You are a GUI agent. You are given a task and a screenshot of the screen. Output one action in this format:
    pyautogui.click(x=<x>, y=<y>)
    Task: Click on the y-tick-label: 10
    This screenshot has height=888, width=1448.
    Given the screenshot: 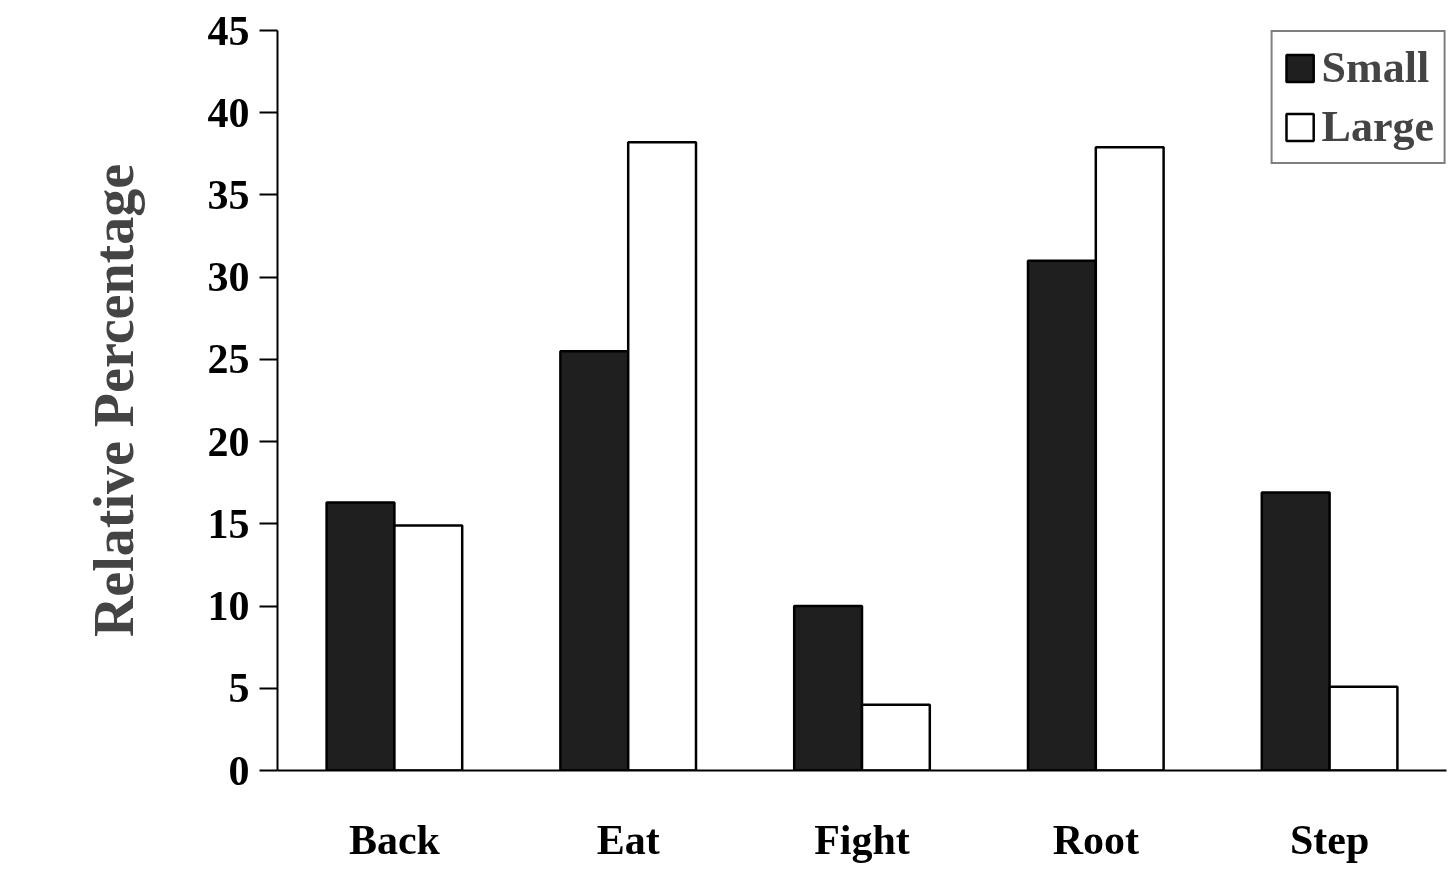 What is the action you would take?
    pyautogui.click(x=228, y=606)
    